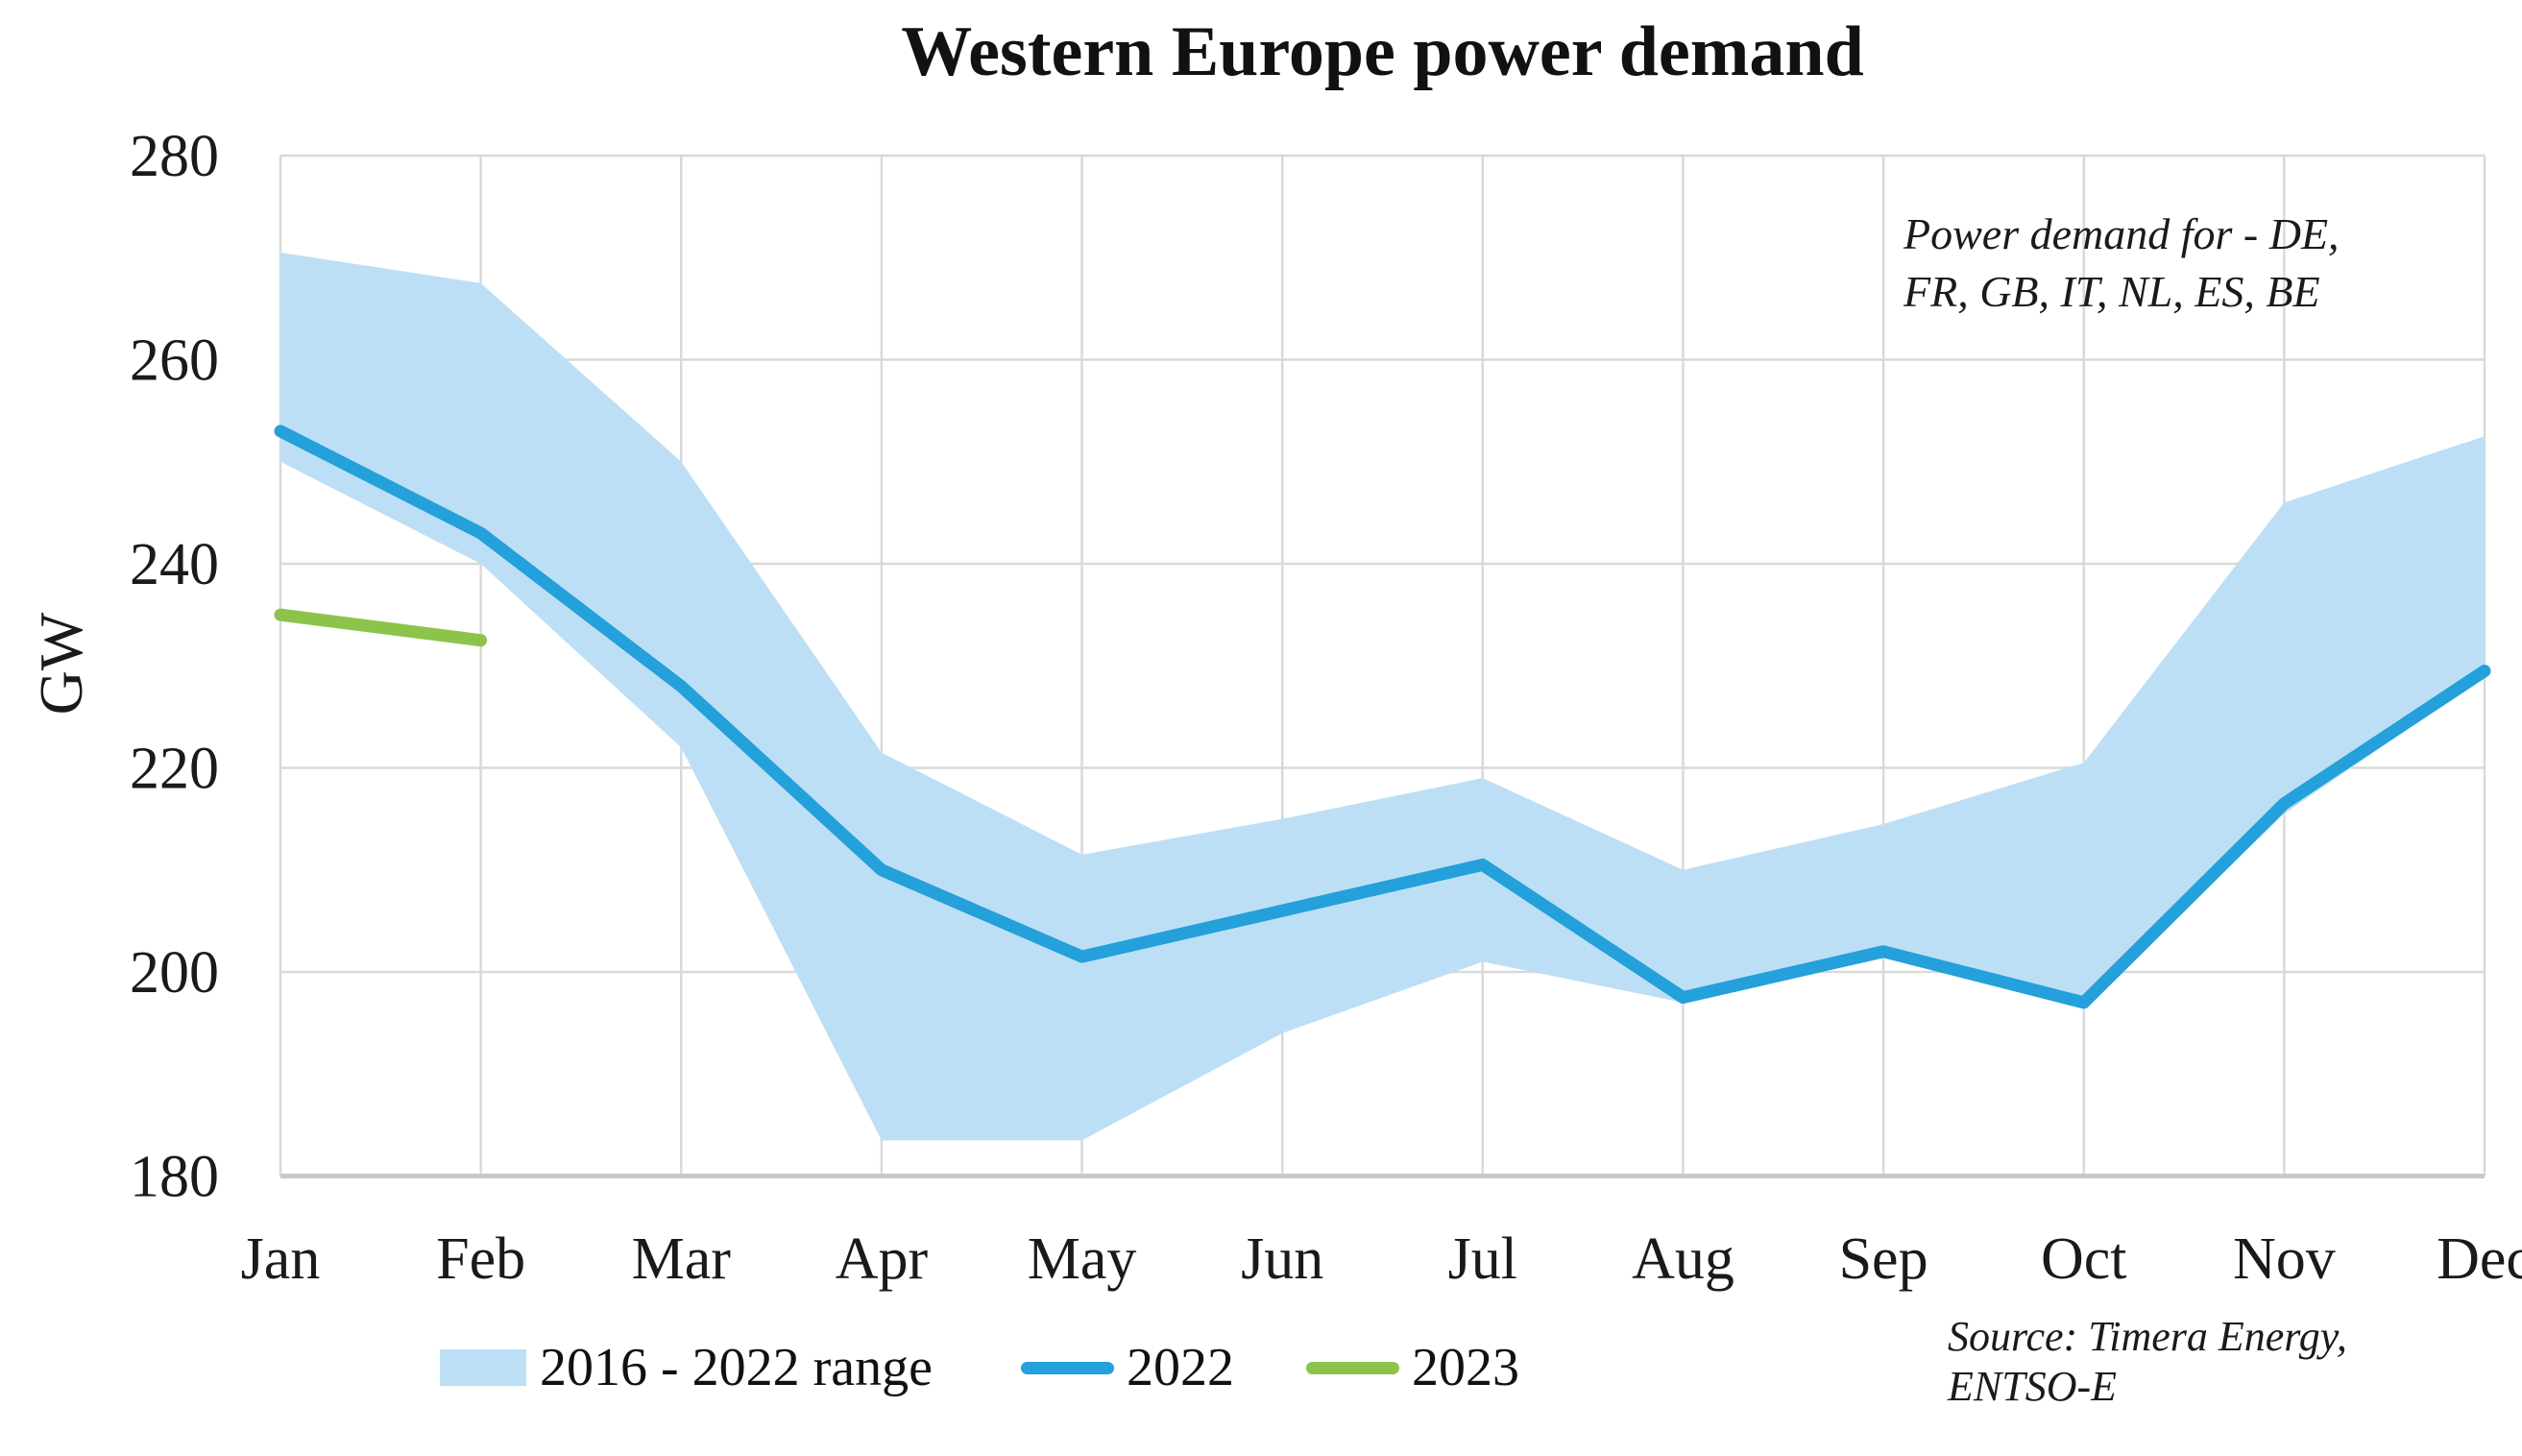 The width and height of the screenshot is (2522, 1456). Describe the element at coordinates (2032, 1386) in the screenshot. I see `source-line-2: ENTSO-E` at that location.